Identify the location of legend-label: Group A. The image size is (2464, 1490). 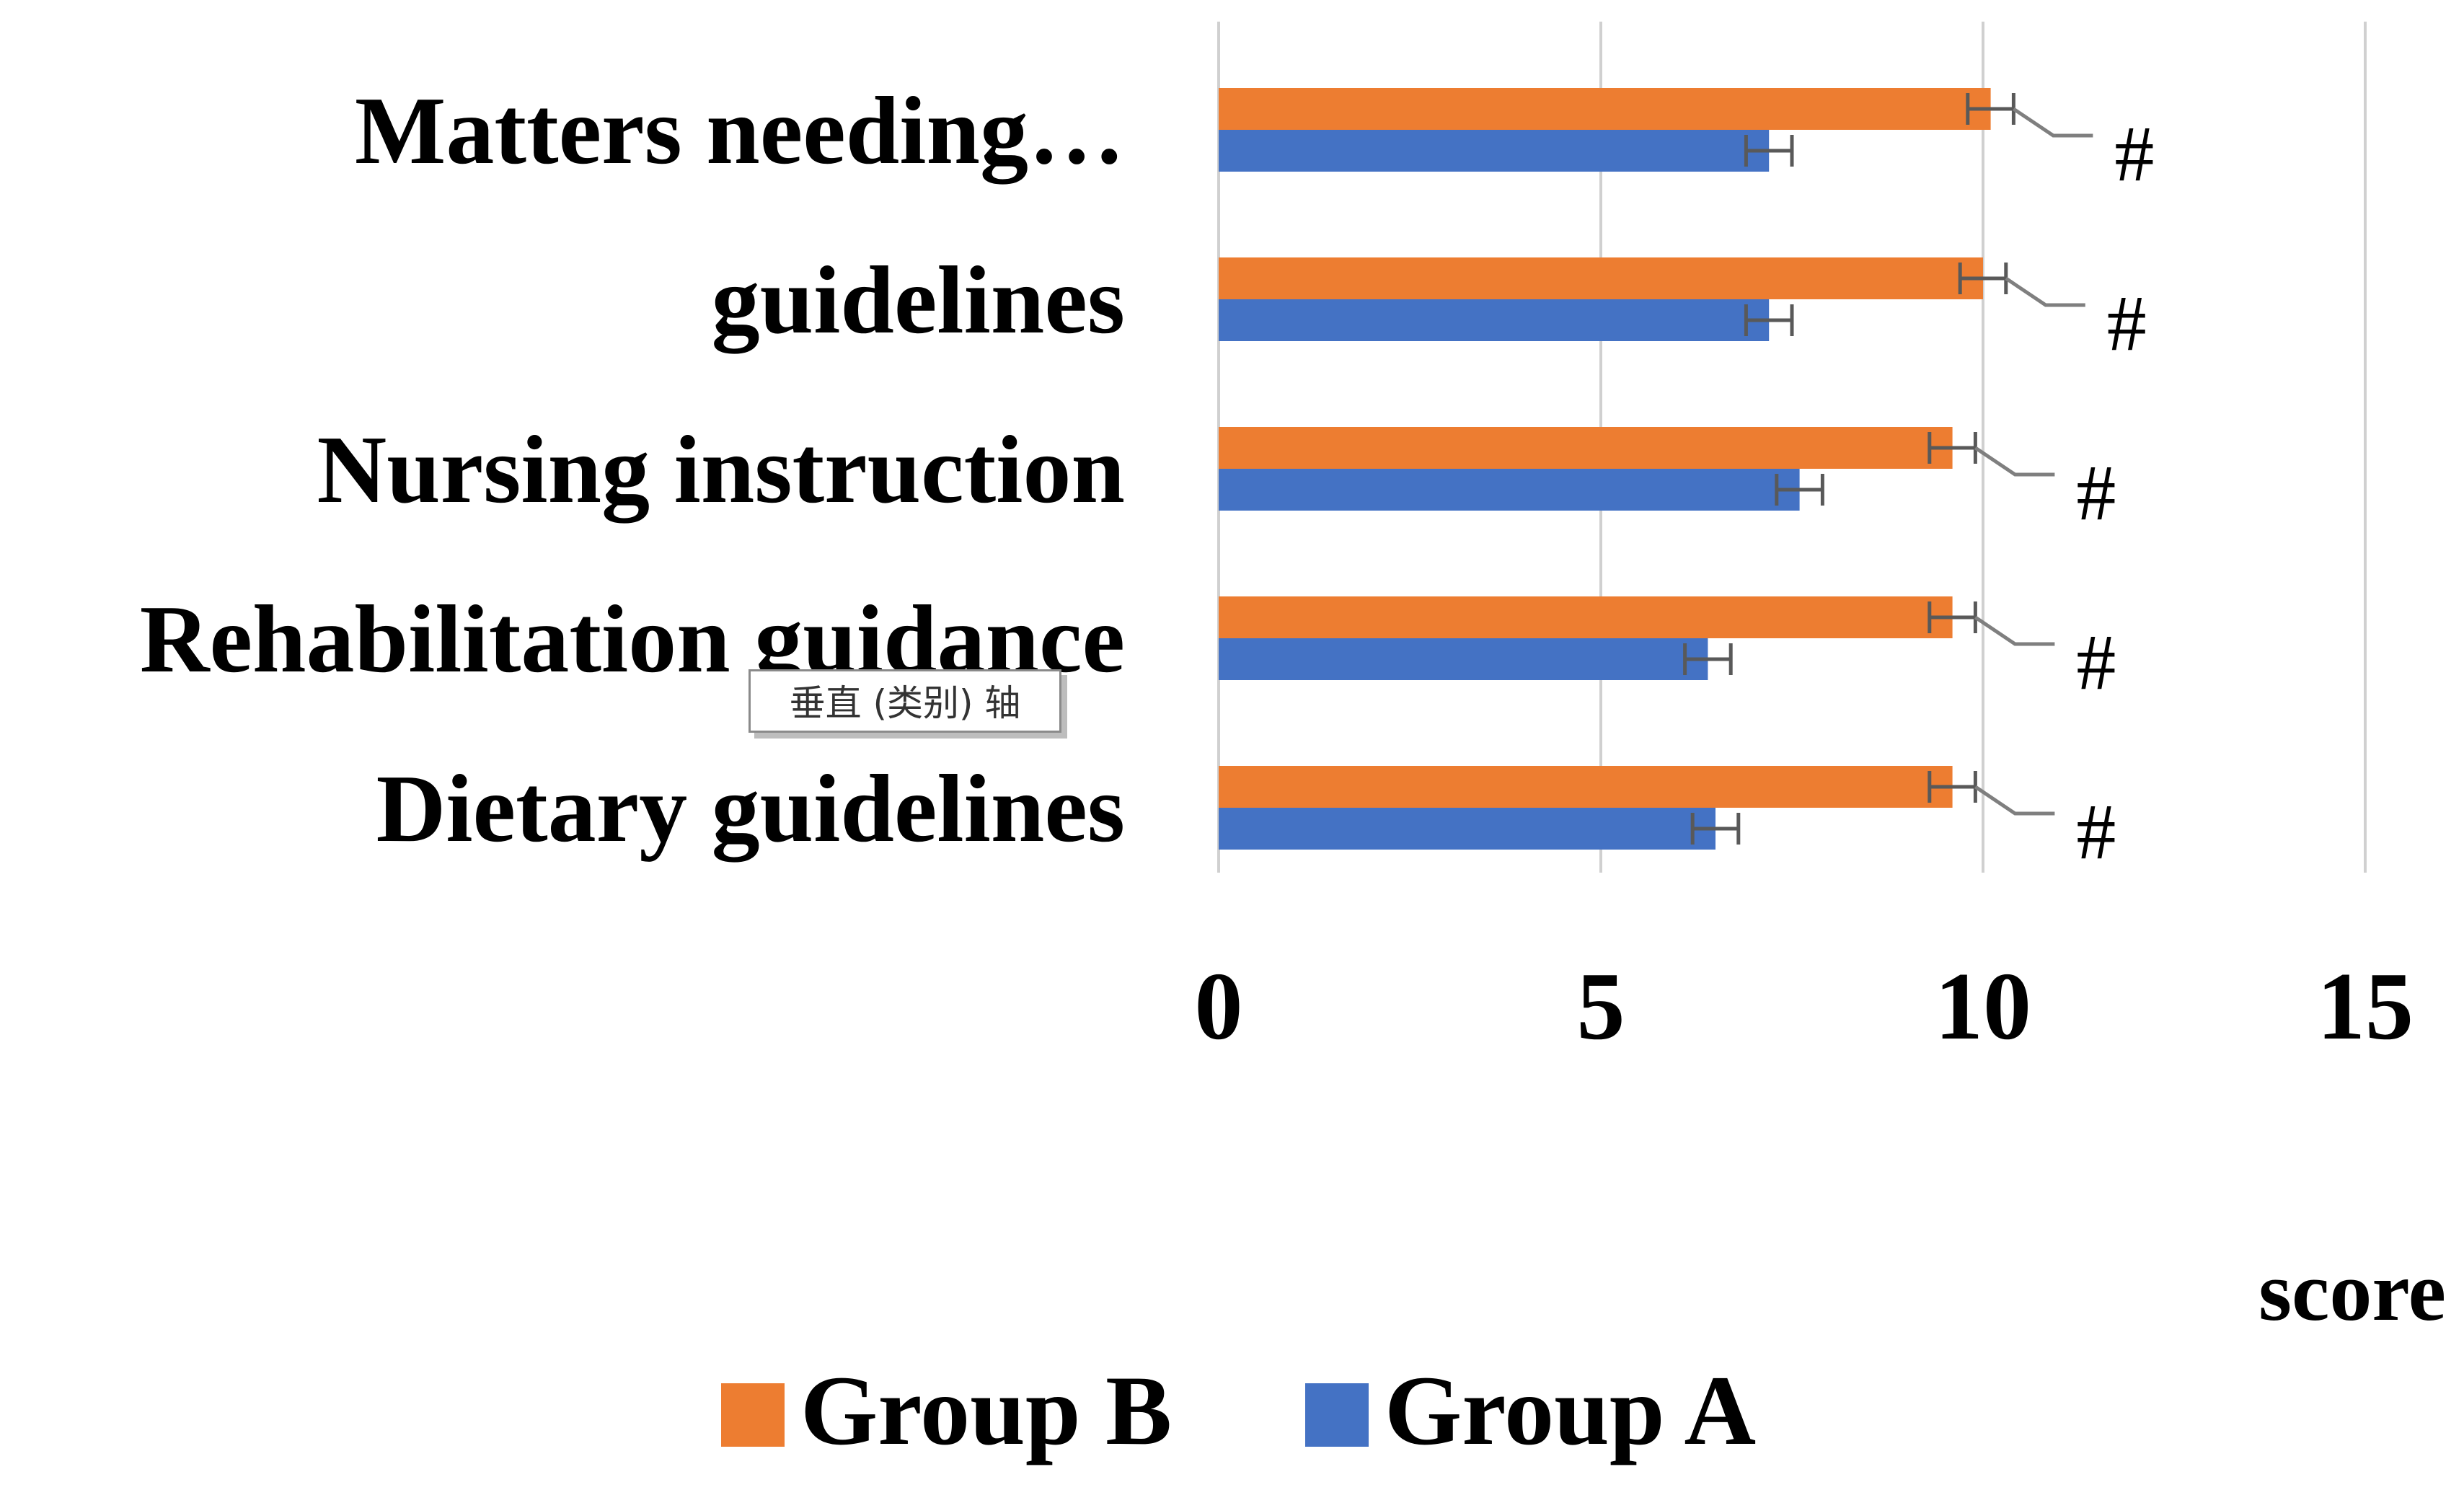
(1570, 1410).